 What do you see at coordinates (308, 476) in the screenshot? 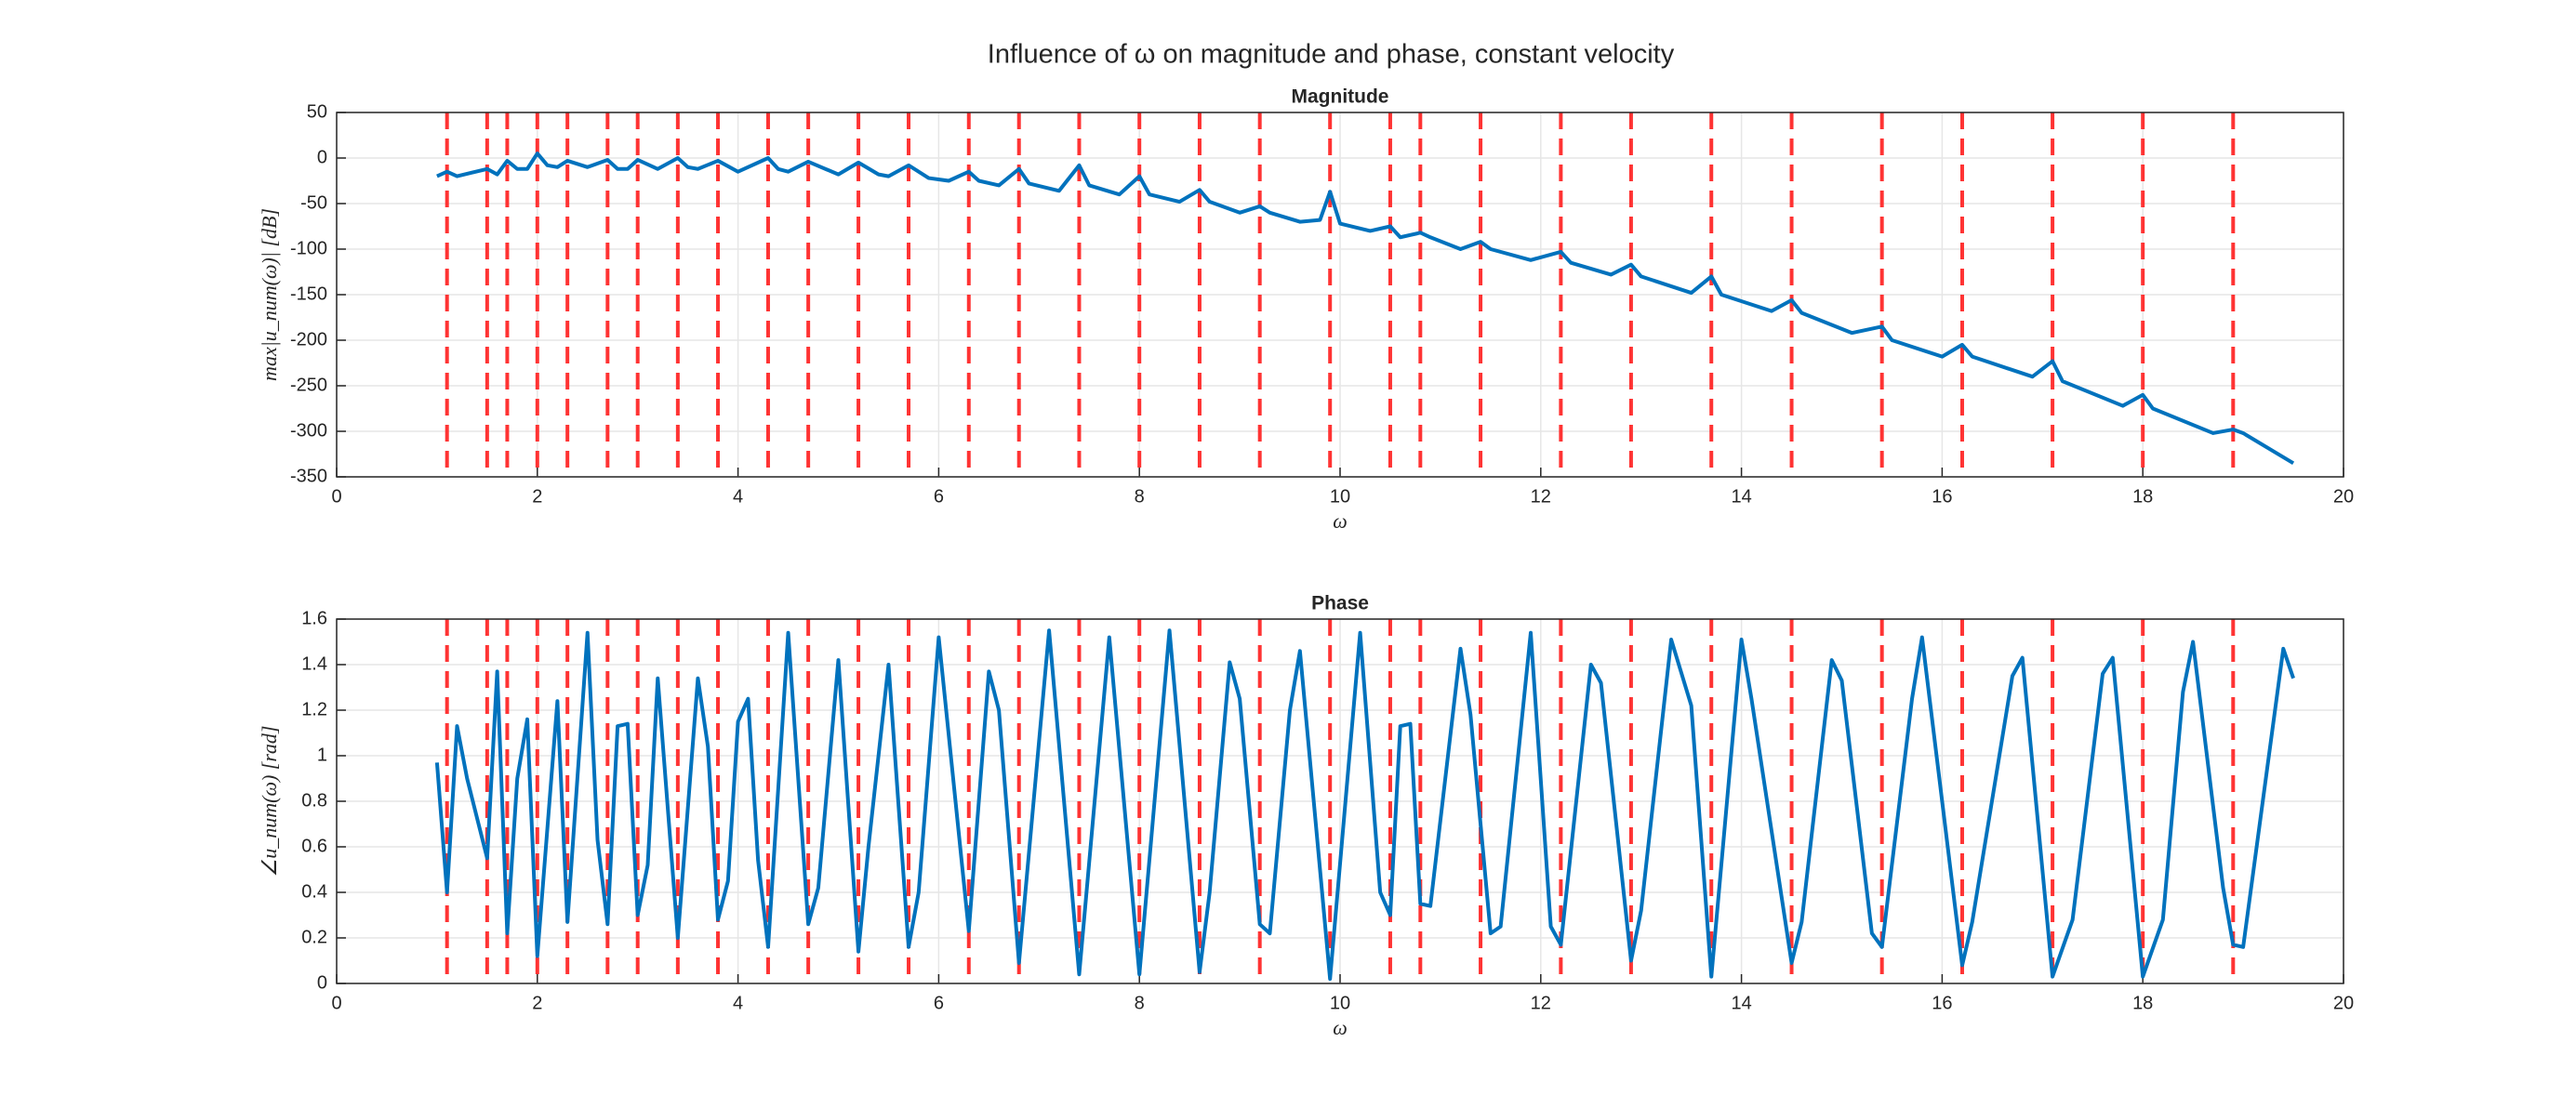
I see `y-tick-label: -350` at bounding box center [308, 476].